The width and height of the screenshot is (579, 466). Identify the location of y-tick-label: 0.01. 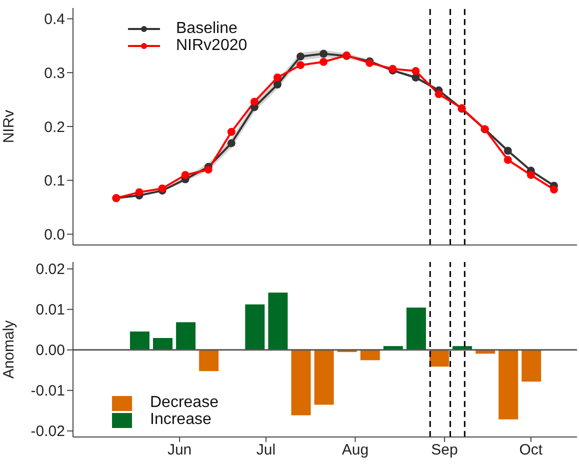
(50, 310).